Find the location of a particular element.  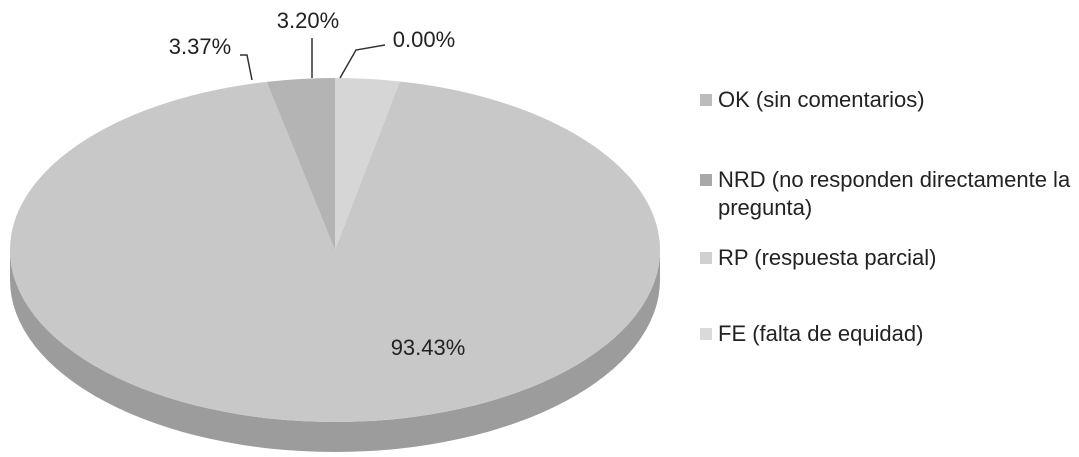

data-label-nrd: 3.37% is located at coordinates (200, 46).